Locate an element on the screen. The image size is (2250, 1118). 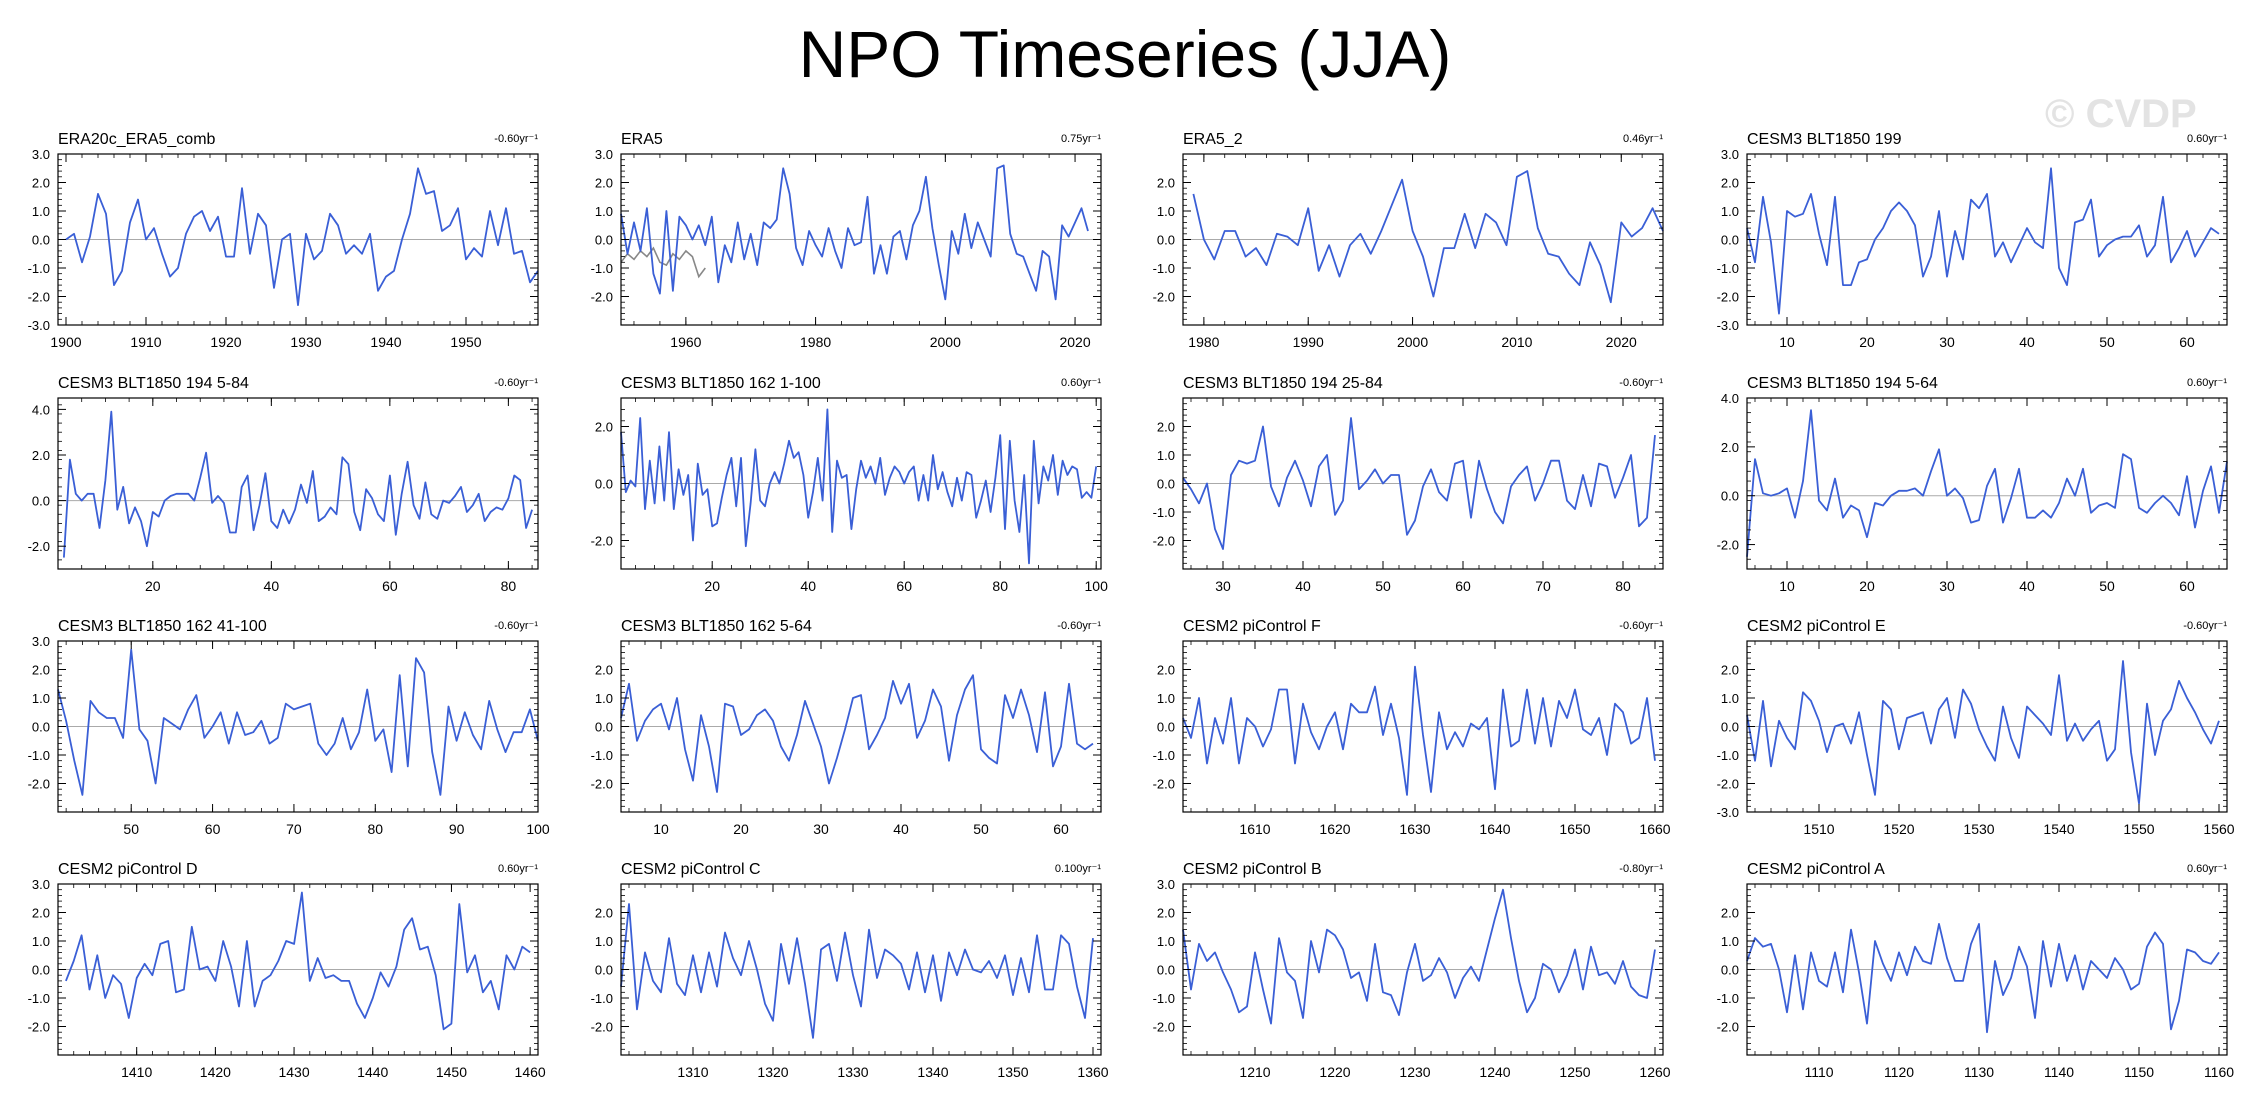
xtick-label: 1420 is located at coordinates (215, 1072).